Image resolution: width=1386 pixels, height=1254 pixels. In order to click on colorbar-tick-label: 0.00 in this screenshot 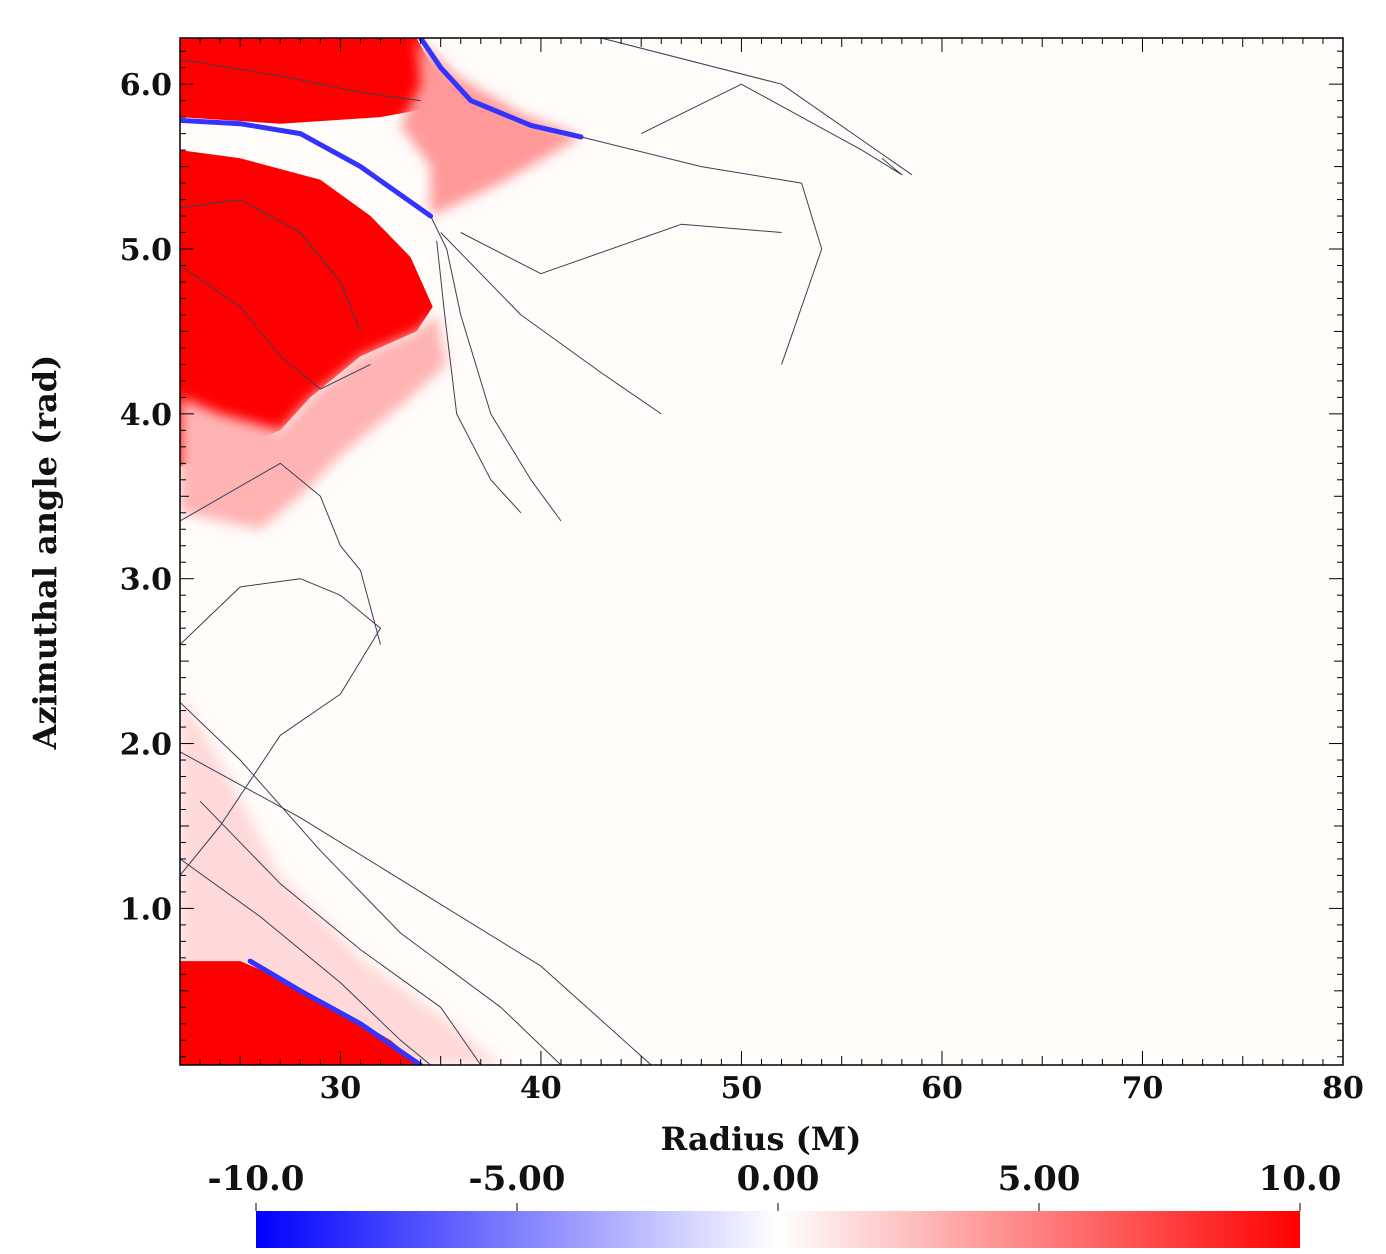, I will do `click(778, 1179)`.